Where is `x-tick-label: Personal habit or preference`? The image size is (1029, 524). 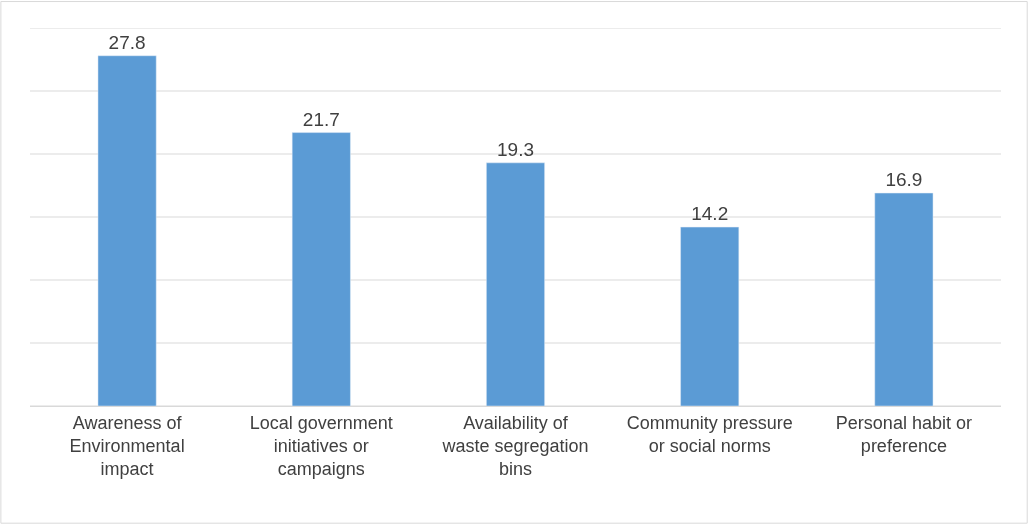 x-tick-label: Personal habit or preference is located at coordinates (903, 434).